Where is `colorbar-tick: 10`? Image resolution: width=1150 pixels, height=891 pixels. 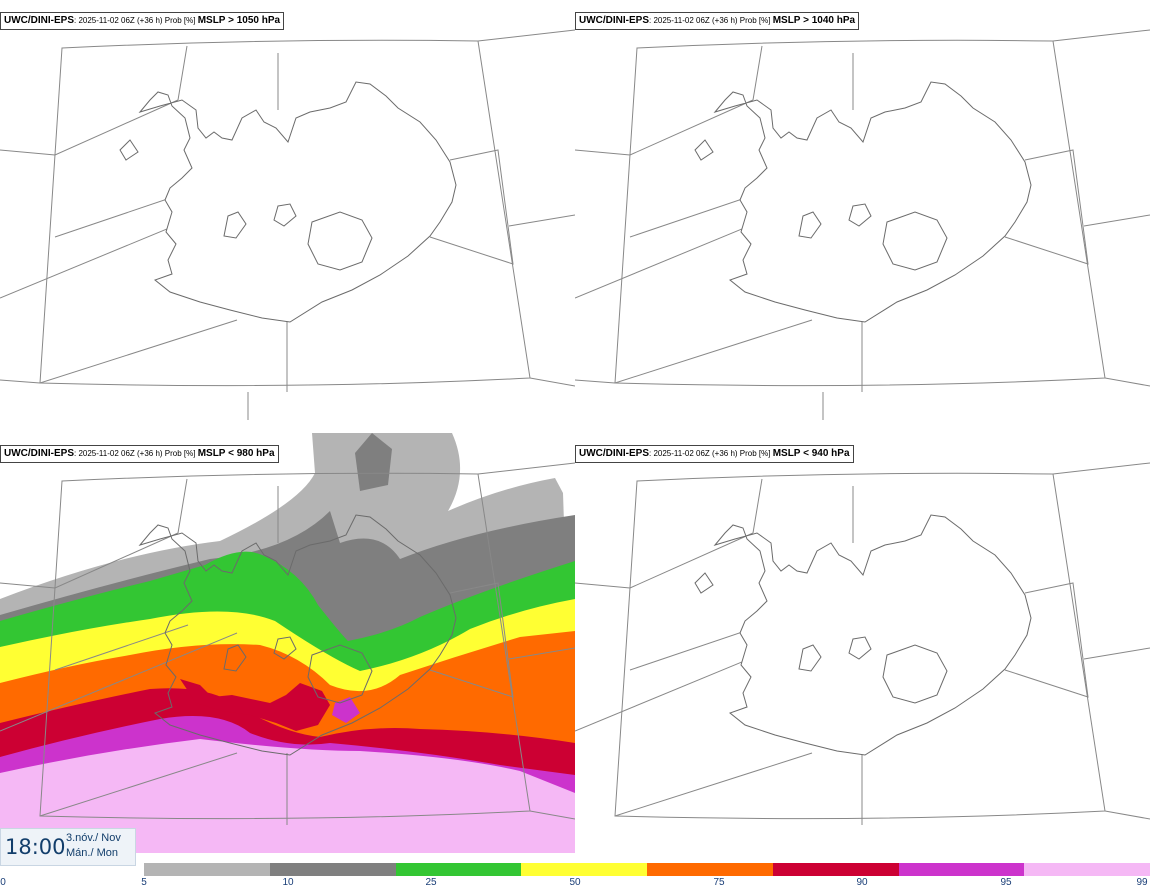 colorbar-tick: 10 is located at coordinates (288, 882).